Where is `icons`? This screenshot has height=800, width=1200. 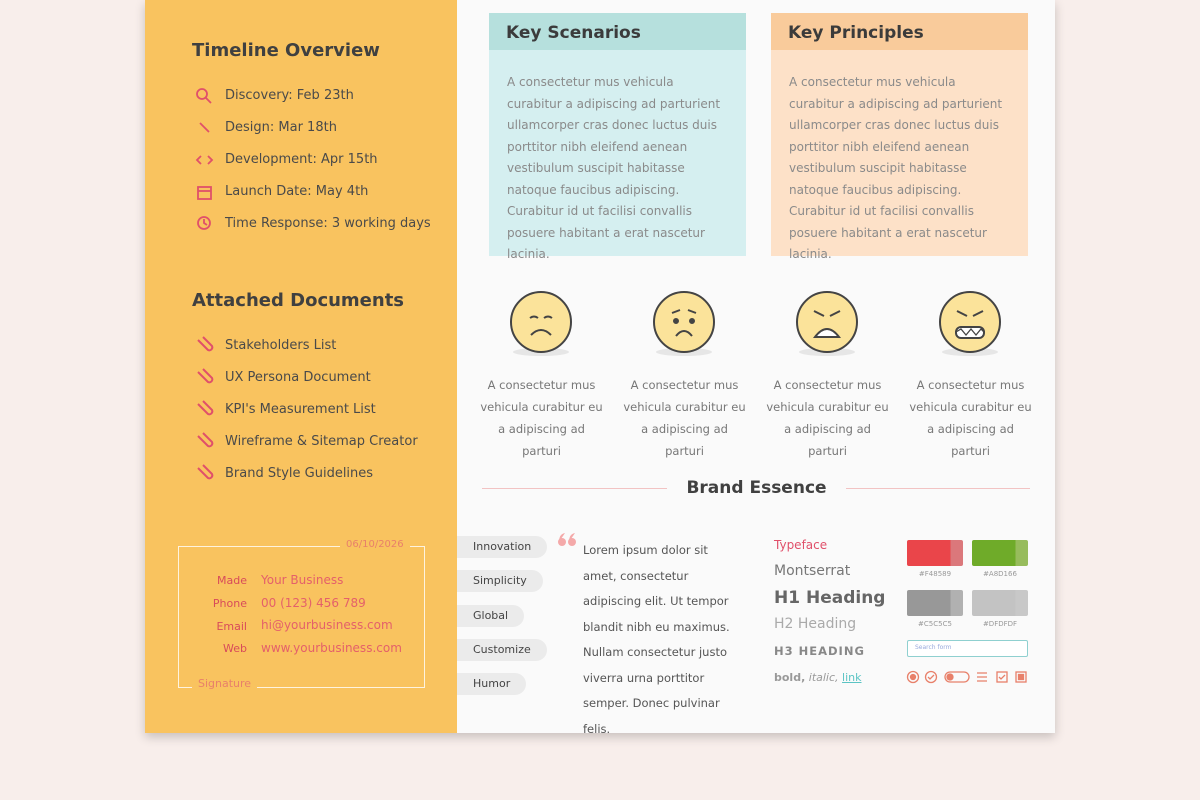
icons is located at coordinates (204, 159).